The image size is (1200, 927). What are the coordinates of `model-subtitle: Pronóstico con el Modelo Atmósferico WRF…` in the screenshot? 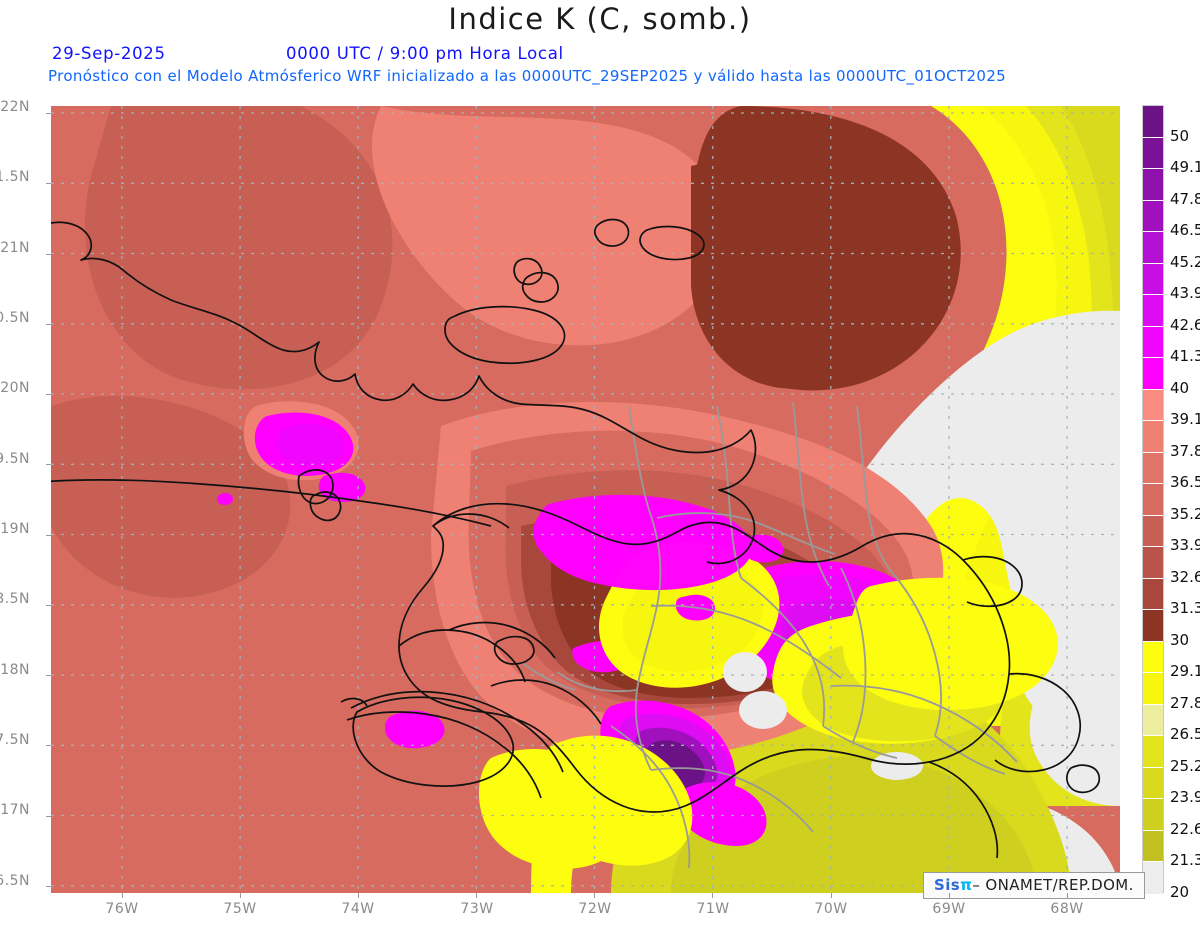 It's located at (527, 76).